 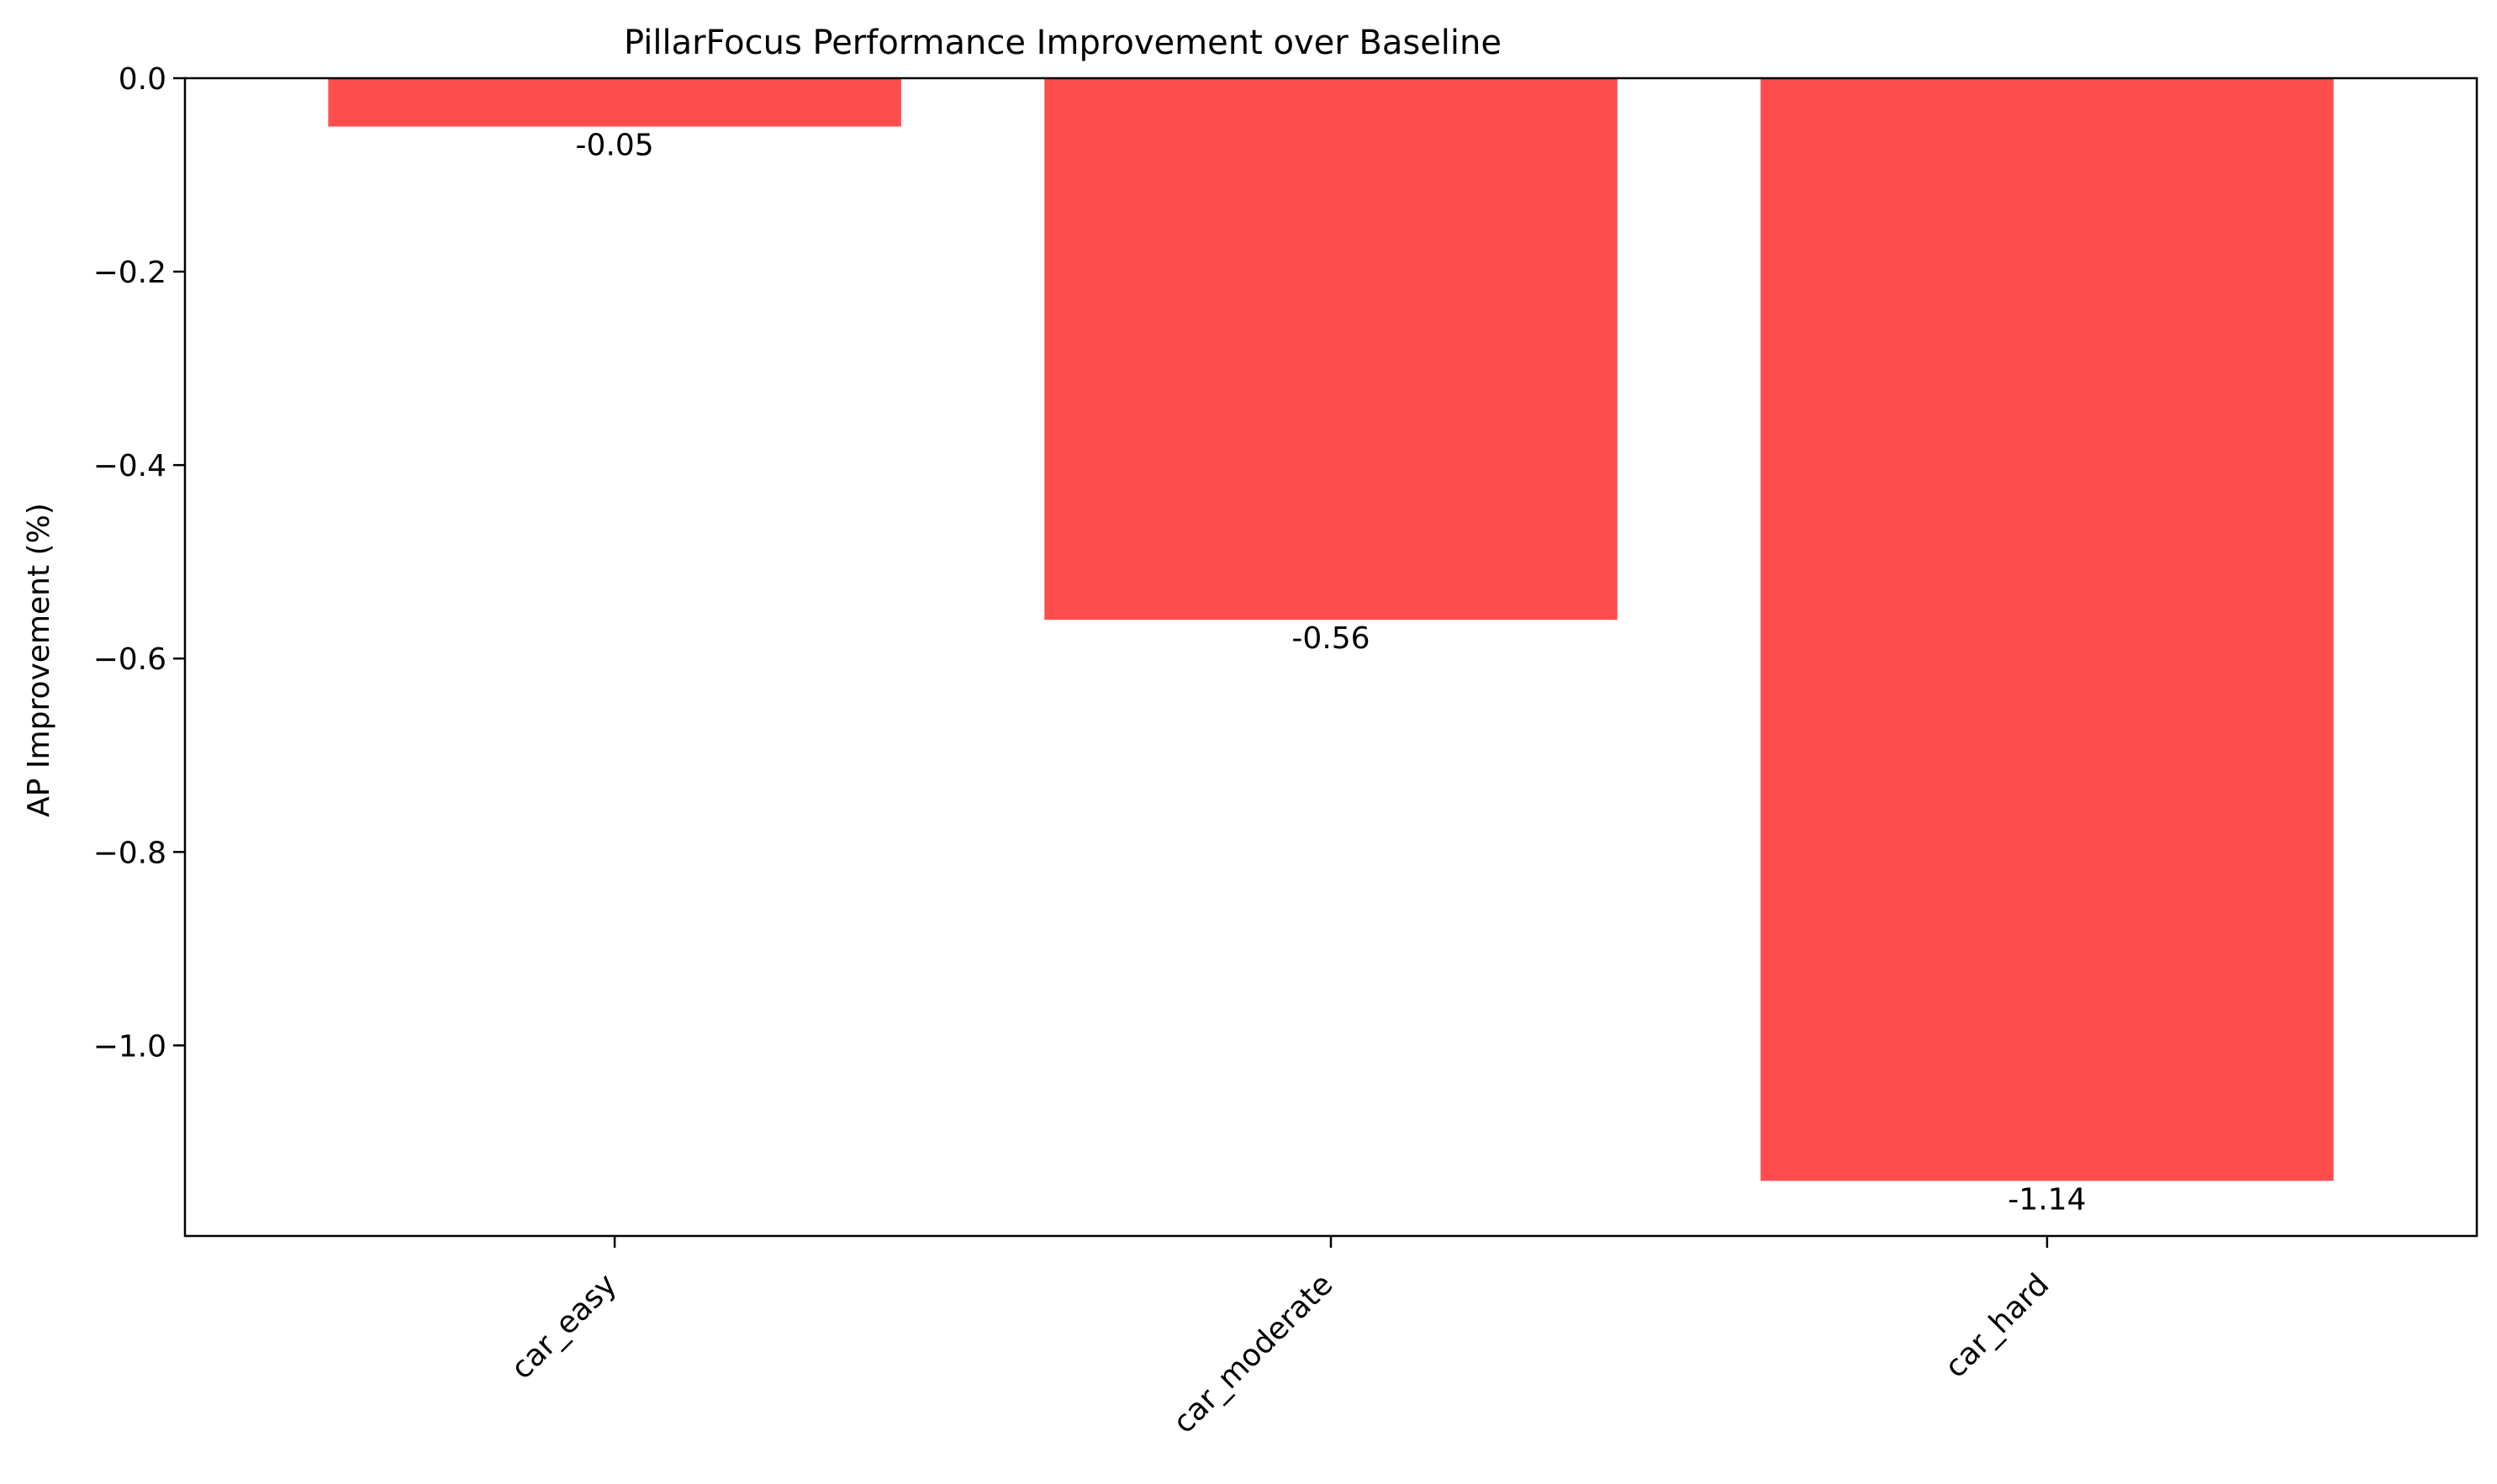 What do you see at coordinates (2047, 1199) in the screenshot?
I see `data-label-car_hard: -1.14` at bounding box center [2047, 1199].